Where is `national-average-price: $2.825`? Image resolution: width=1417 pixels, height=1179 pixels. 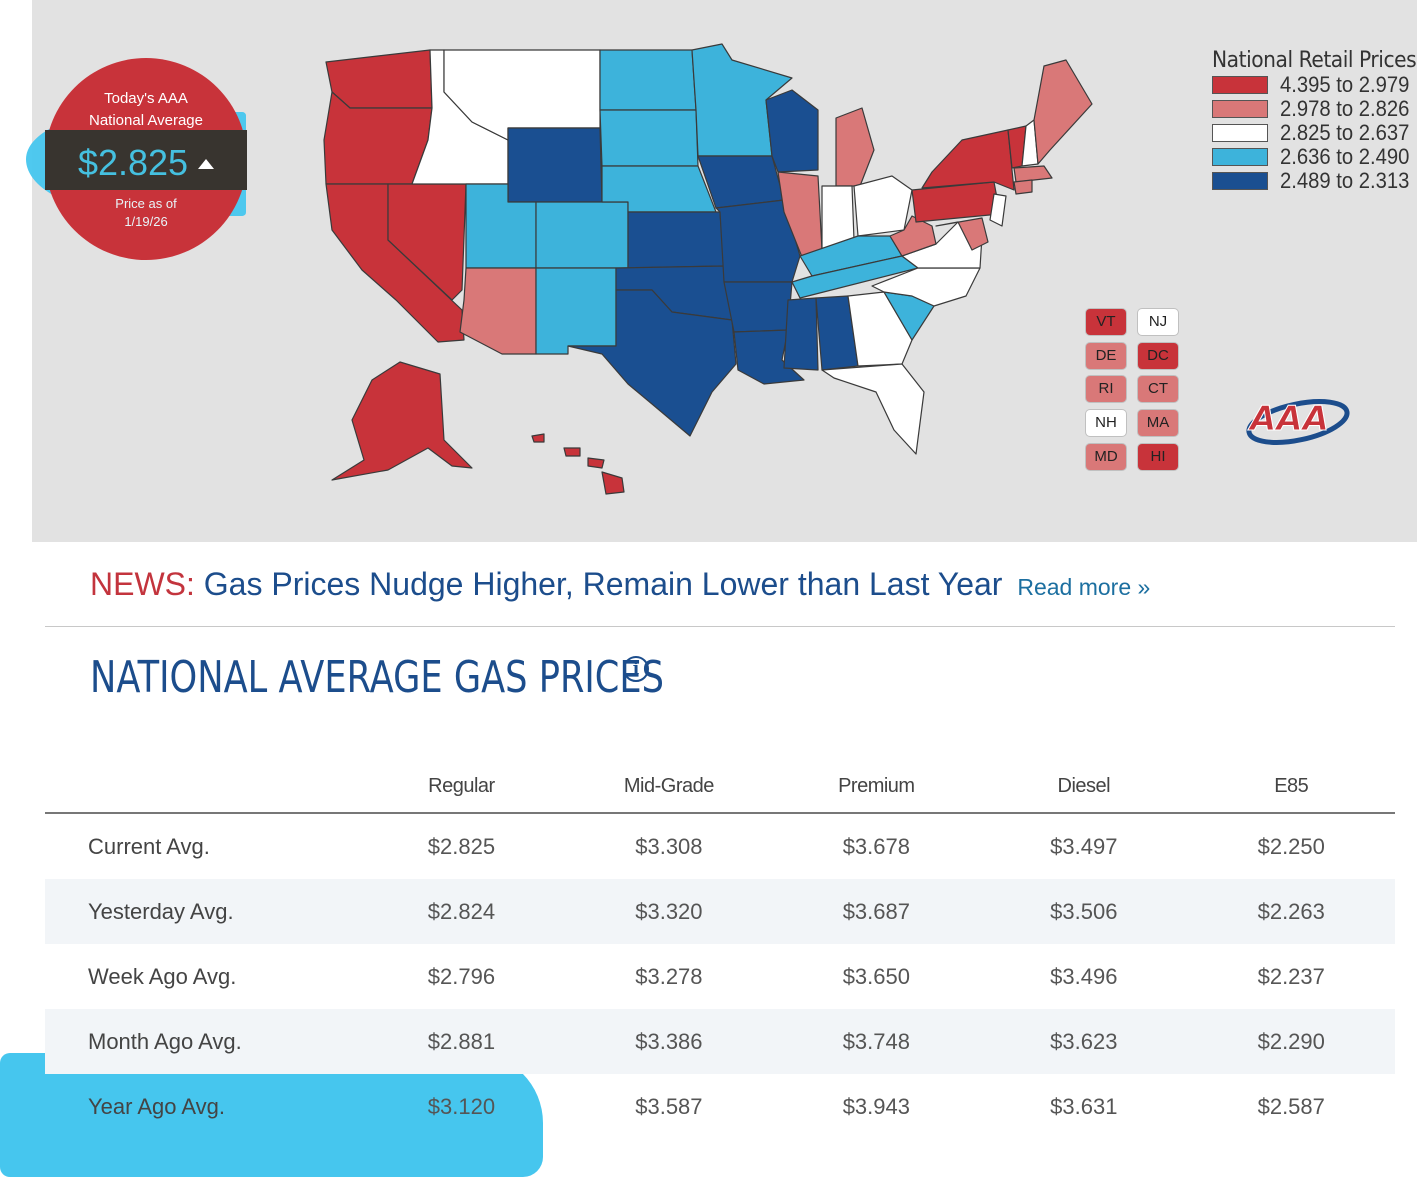
national-average-price: $2.825 is located at coordinates (146, 163).